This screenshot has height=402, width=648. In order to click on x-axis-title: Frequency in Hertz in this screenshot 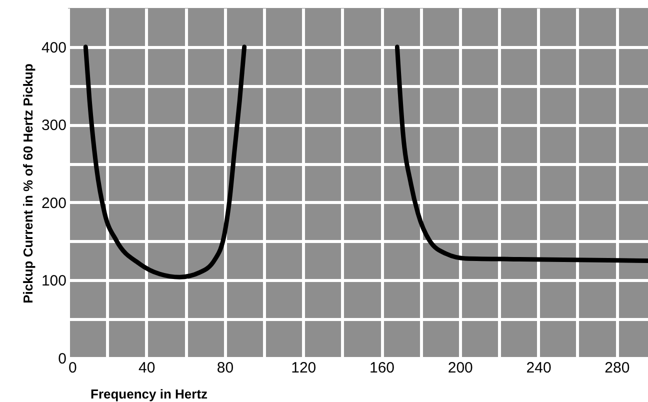, I will do `click(149, 394)`.